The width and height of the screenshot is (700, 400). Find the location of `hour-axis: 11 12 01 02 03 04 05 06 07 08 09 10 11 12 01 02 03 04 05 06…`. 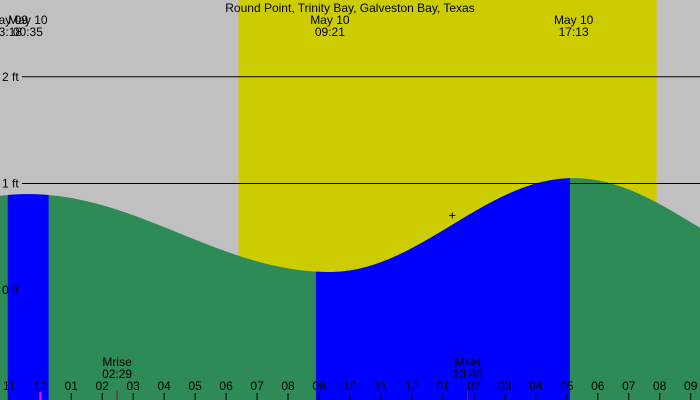

hour-axis: 11 12 01 02 03 04 05 06 07 08 09 10 11 12 01 02 03 04 05 06… is located at coordinates (350, 389).